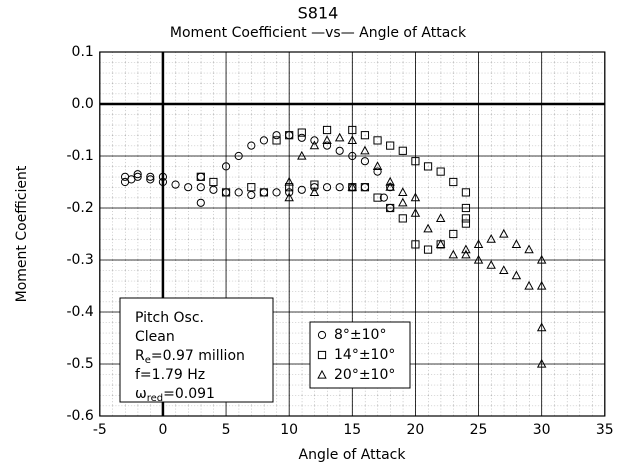  What do you see at coordinates (22, 233) in the screenshot?
I see `y-axis-label: Moment Coefficient` at bounding box center [22, 233].